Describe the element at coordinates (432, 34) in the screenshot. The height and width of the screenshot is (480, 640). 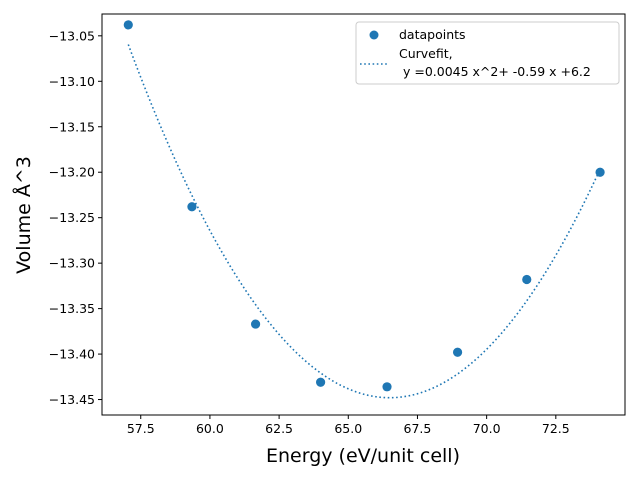
I see `legend-datapoints-label: datapoints` at that location.